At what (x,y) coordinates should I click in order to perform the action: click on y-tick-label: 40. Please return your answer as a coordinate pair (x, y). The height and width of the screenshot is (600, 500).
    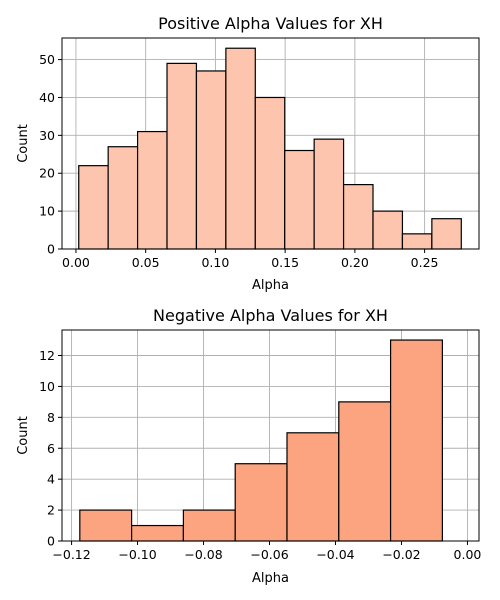
    Looking at the image, I should click on (47, 97).